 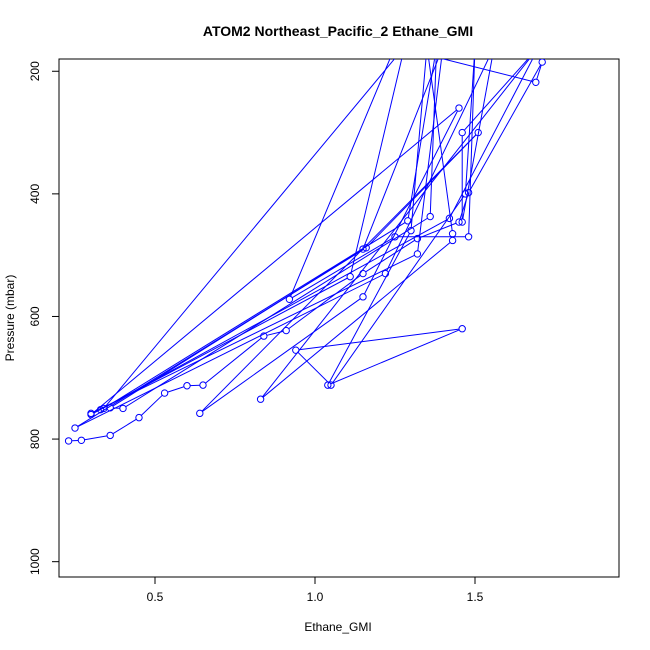 I want to click on x-tick-label: 1.5, so click(x=475, y=597).